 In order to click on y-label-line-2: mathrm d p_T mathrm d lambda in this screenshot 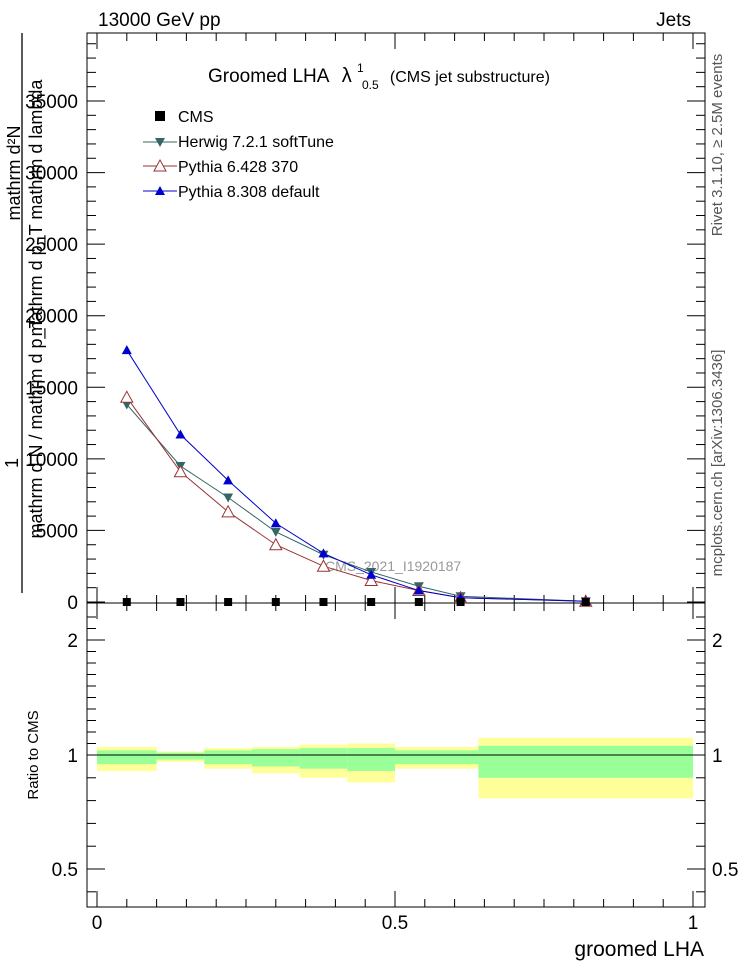, I will do `click(36, 208)`.